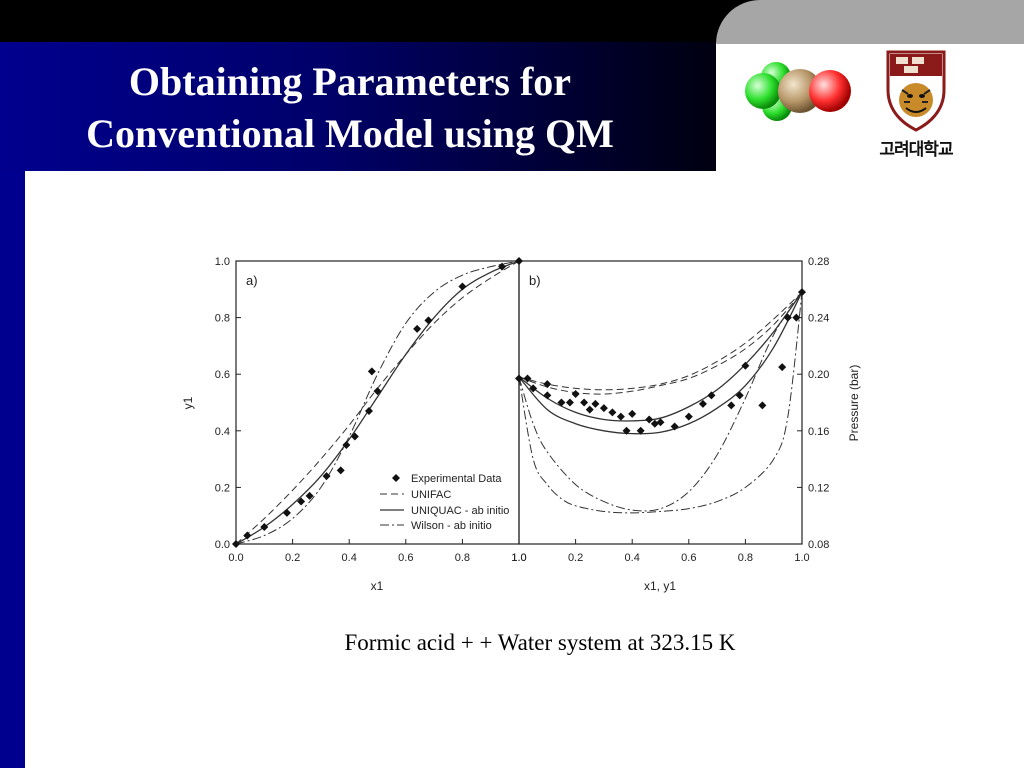 The height and width of the screenshot is (768, 1024). I want to click on panel-b-label: b), so click(535, 280).